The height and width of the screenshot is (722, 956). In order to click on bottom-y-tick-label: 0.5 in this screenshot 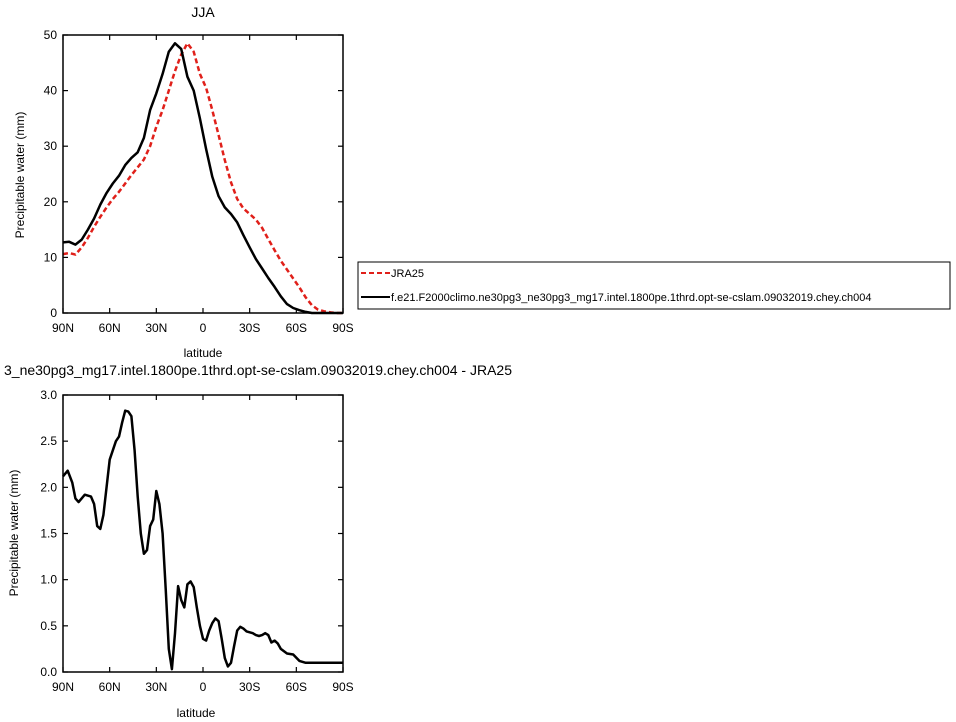, I will do `click(48, 626)`.